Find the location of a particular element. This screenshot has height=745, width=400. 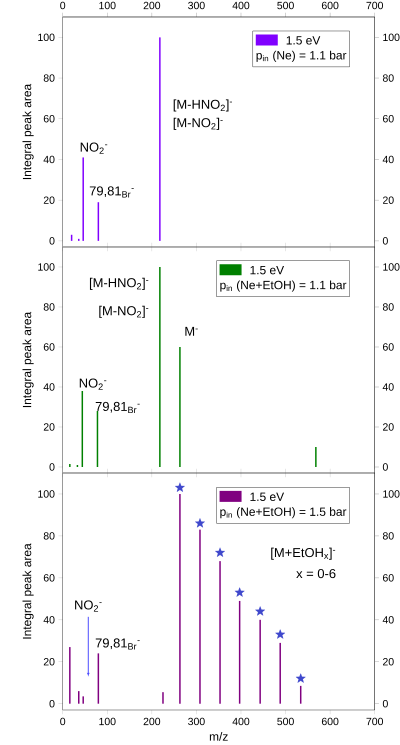

x2-tick-label: 400 is located at coordinates (241, 6).